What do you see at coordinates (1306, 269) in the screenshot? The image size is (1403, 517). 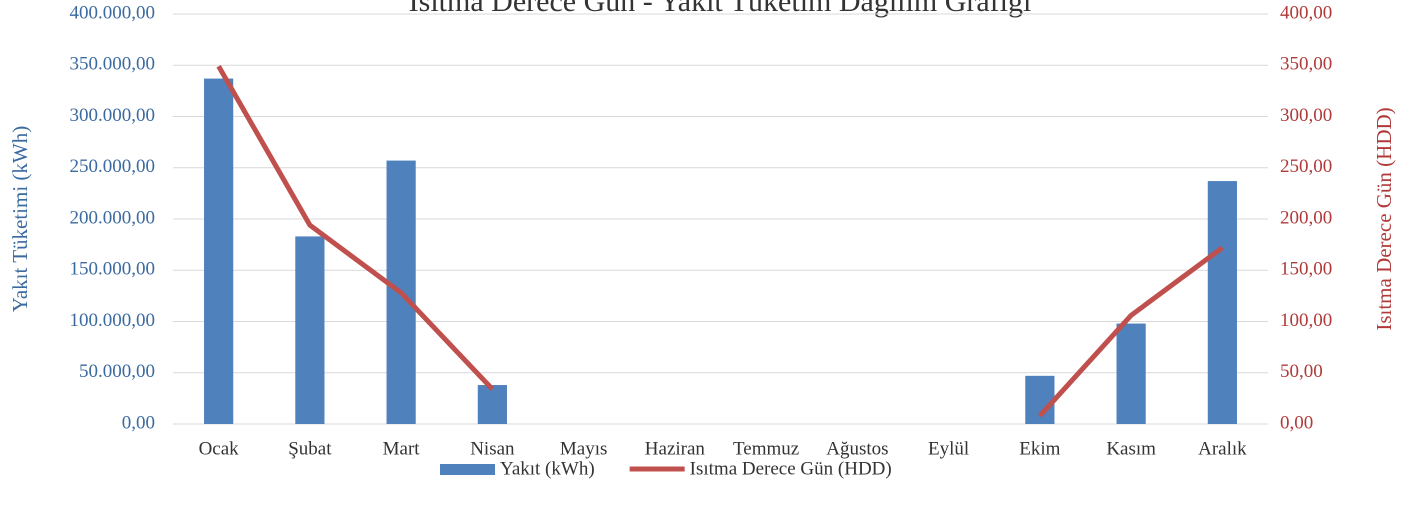 I see `y2-tick-label: 150,00` at bounding box center [1306, 269].